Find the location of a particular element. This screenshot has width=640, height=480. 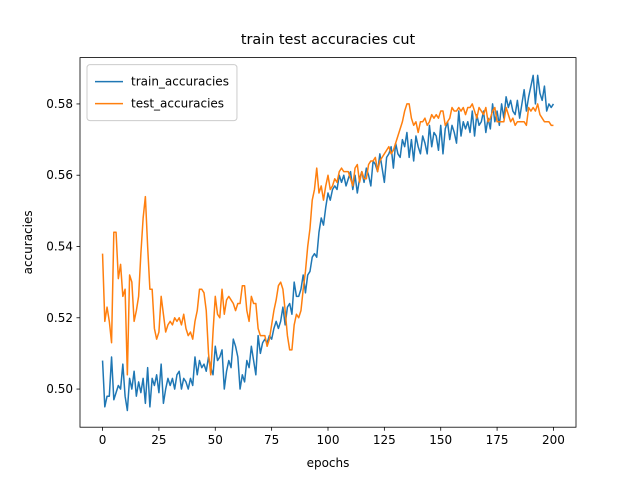

x-tick-label: 150 is located at coordinates (440, 440).